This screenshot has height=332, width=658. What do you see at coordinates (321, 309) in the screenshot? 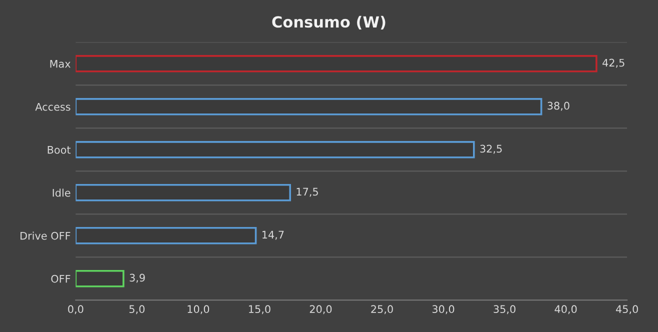
I see `x-tick-label: 20,0` at bounding box center [321, 309].